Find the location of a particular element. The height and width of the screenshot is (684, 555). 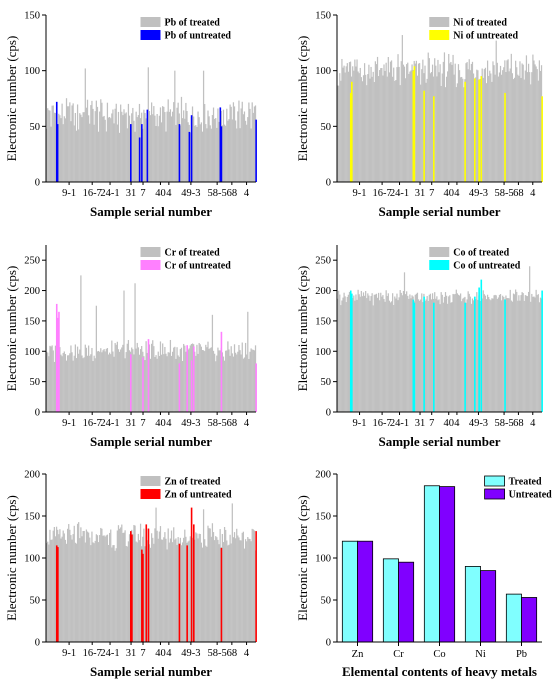

legend-swatch is located at coordinates (150, 494).